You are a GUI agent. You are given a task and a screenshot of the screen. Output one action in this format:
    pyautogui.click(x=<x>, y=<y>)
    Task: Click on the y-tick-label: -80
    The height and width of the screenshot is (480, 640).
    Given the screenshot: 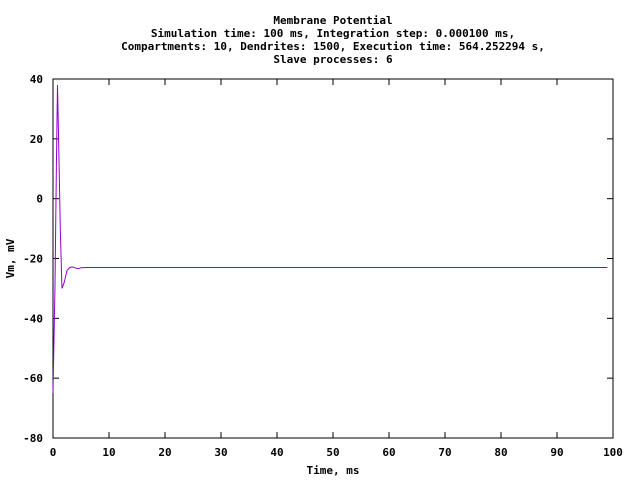 What is the action you would take?
    pyautogui.click(x=33, y=438)
    